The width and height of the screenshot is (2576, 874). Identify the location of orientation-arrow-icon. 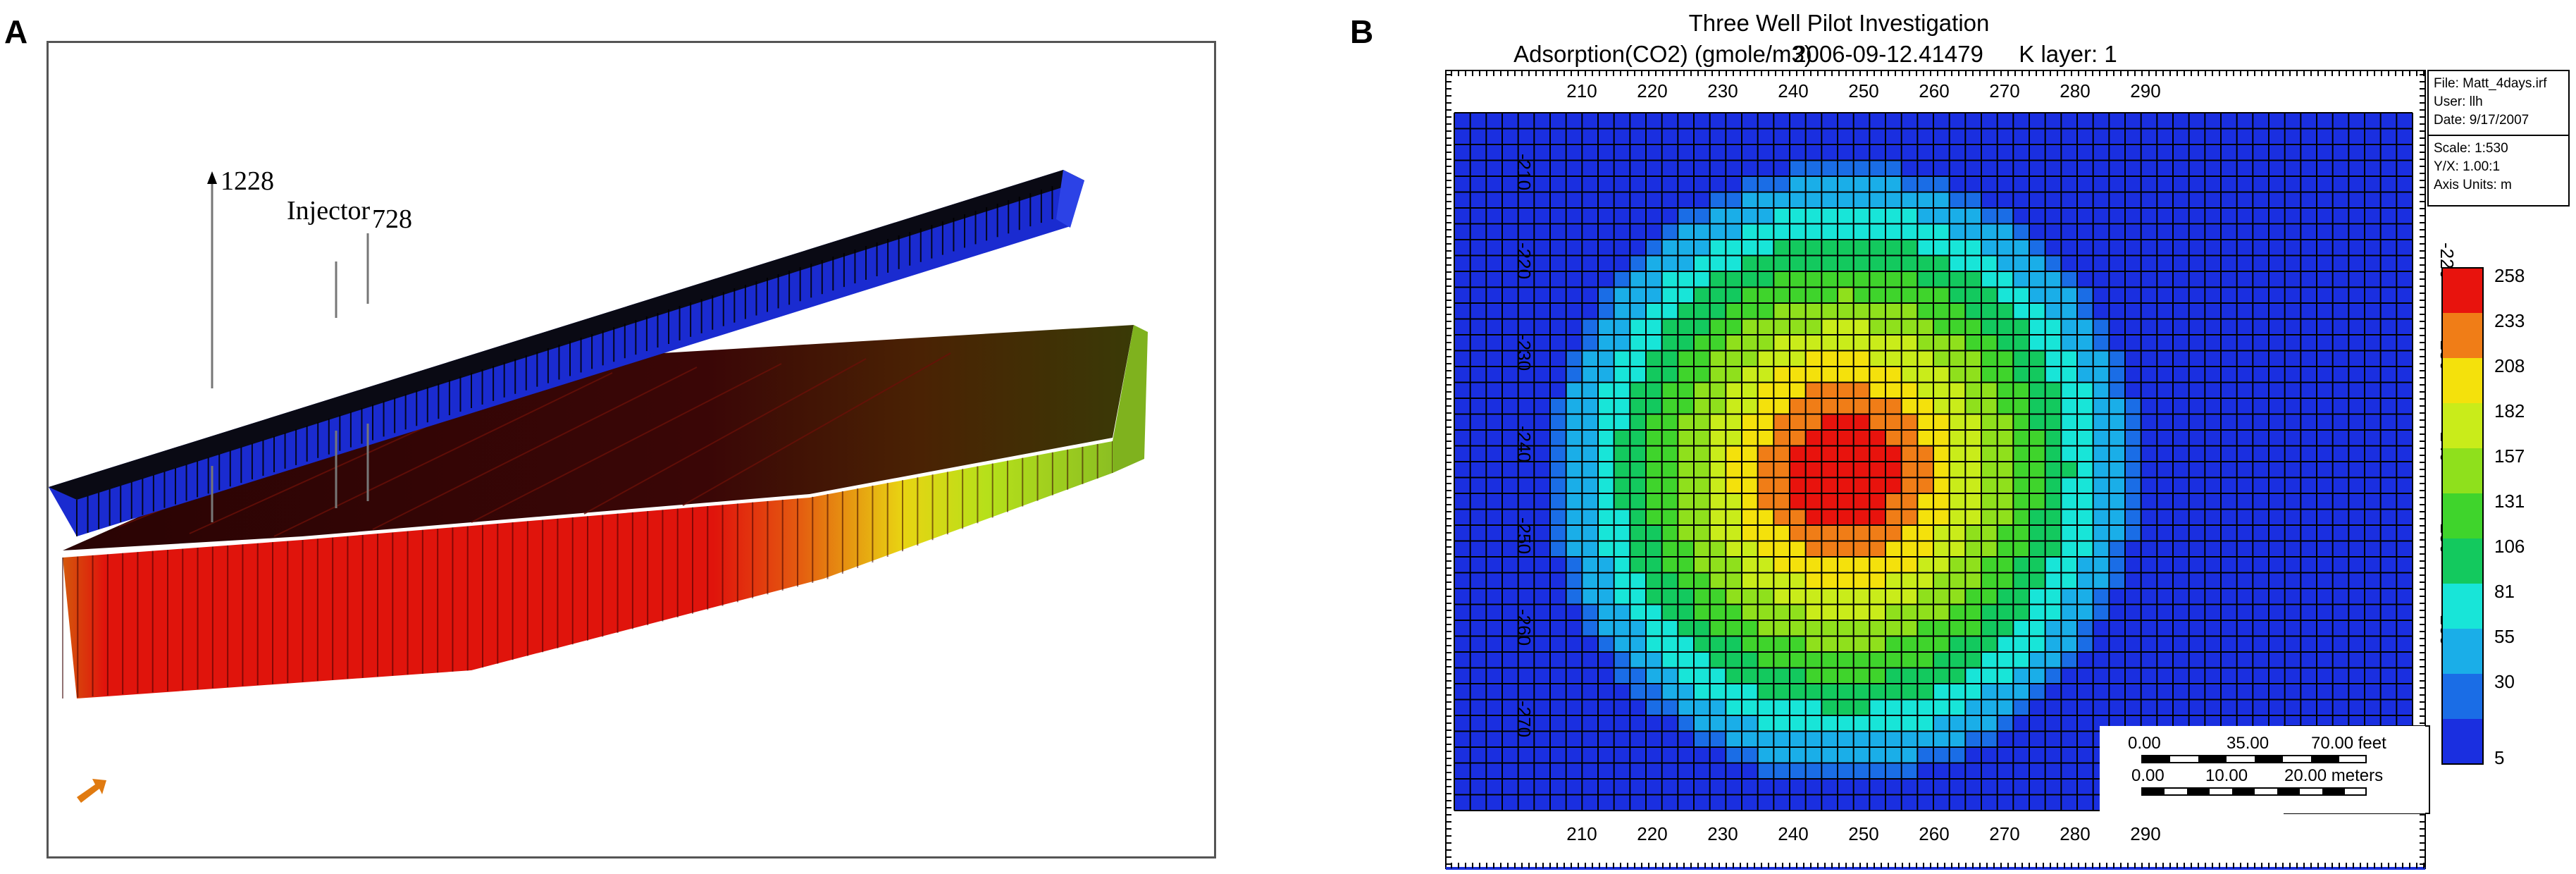
(91, 791).